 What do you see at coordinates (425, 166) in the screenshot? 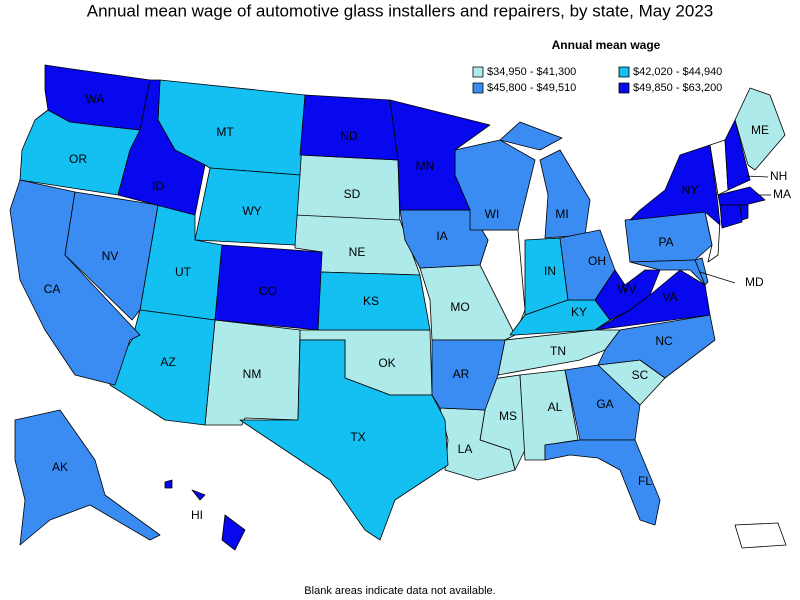
I see `state-label: MN` at bounding box center [425, 166].